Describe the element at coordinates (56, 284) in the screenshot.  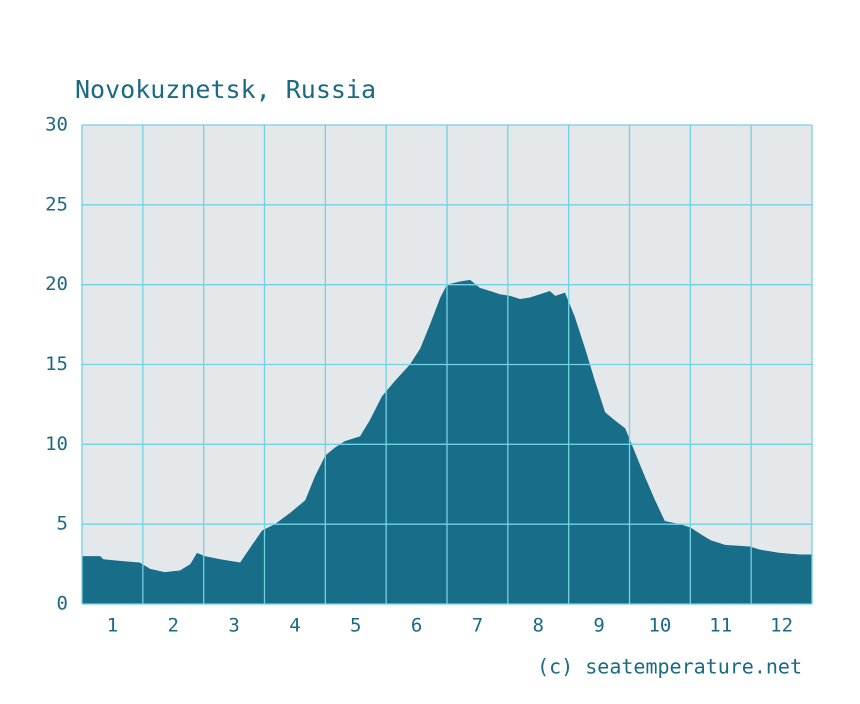
I see `y-tick-label: 20` at that location.